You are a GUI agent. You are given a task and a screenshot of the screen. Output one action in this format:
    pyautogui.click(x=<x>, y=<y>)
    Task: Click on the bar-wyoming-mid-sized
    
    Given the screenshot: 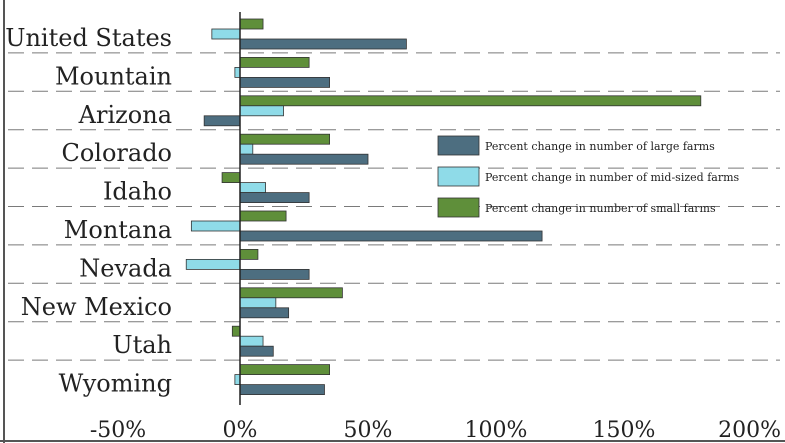 What is the action you would take?
    pyautogui.click(x=237, y=380)
    